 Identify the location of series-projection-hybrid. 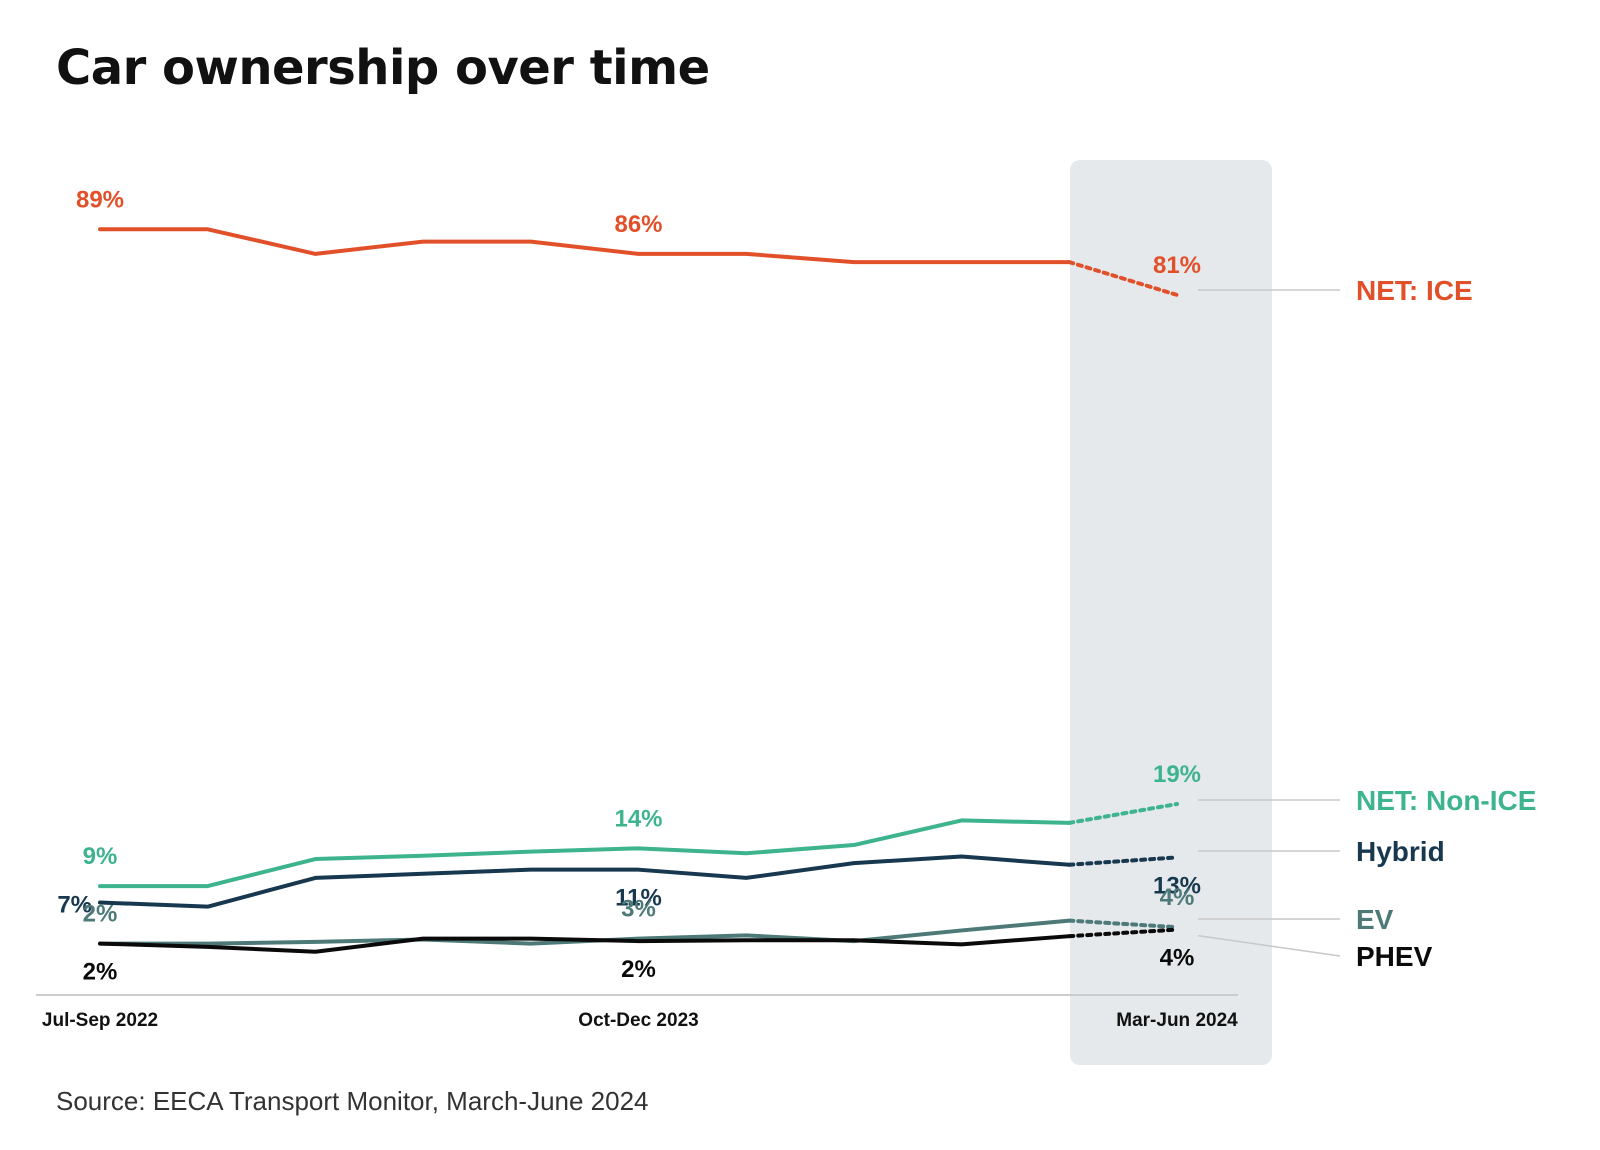
(1123, 861).